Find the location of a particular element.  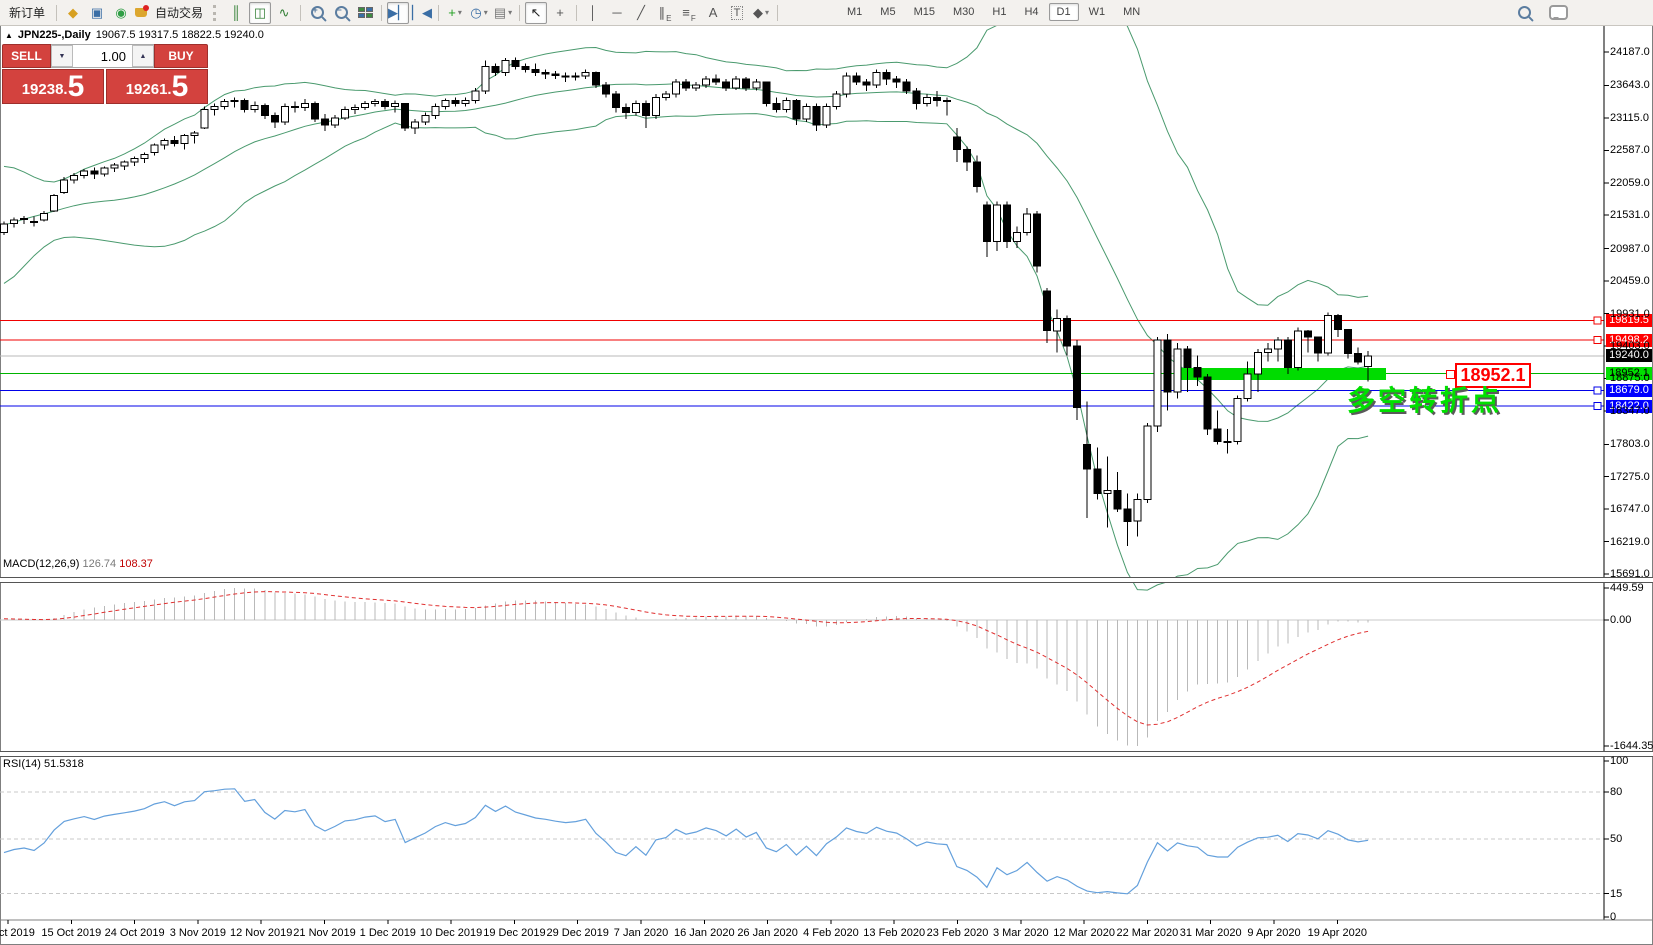

trendline-icon: ╱ is located at coordinates (641, 13).